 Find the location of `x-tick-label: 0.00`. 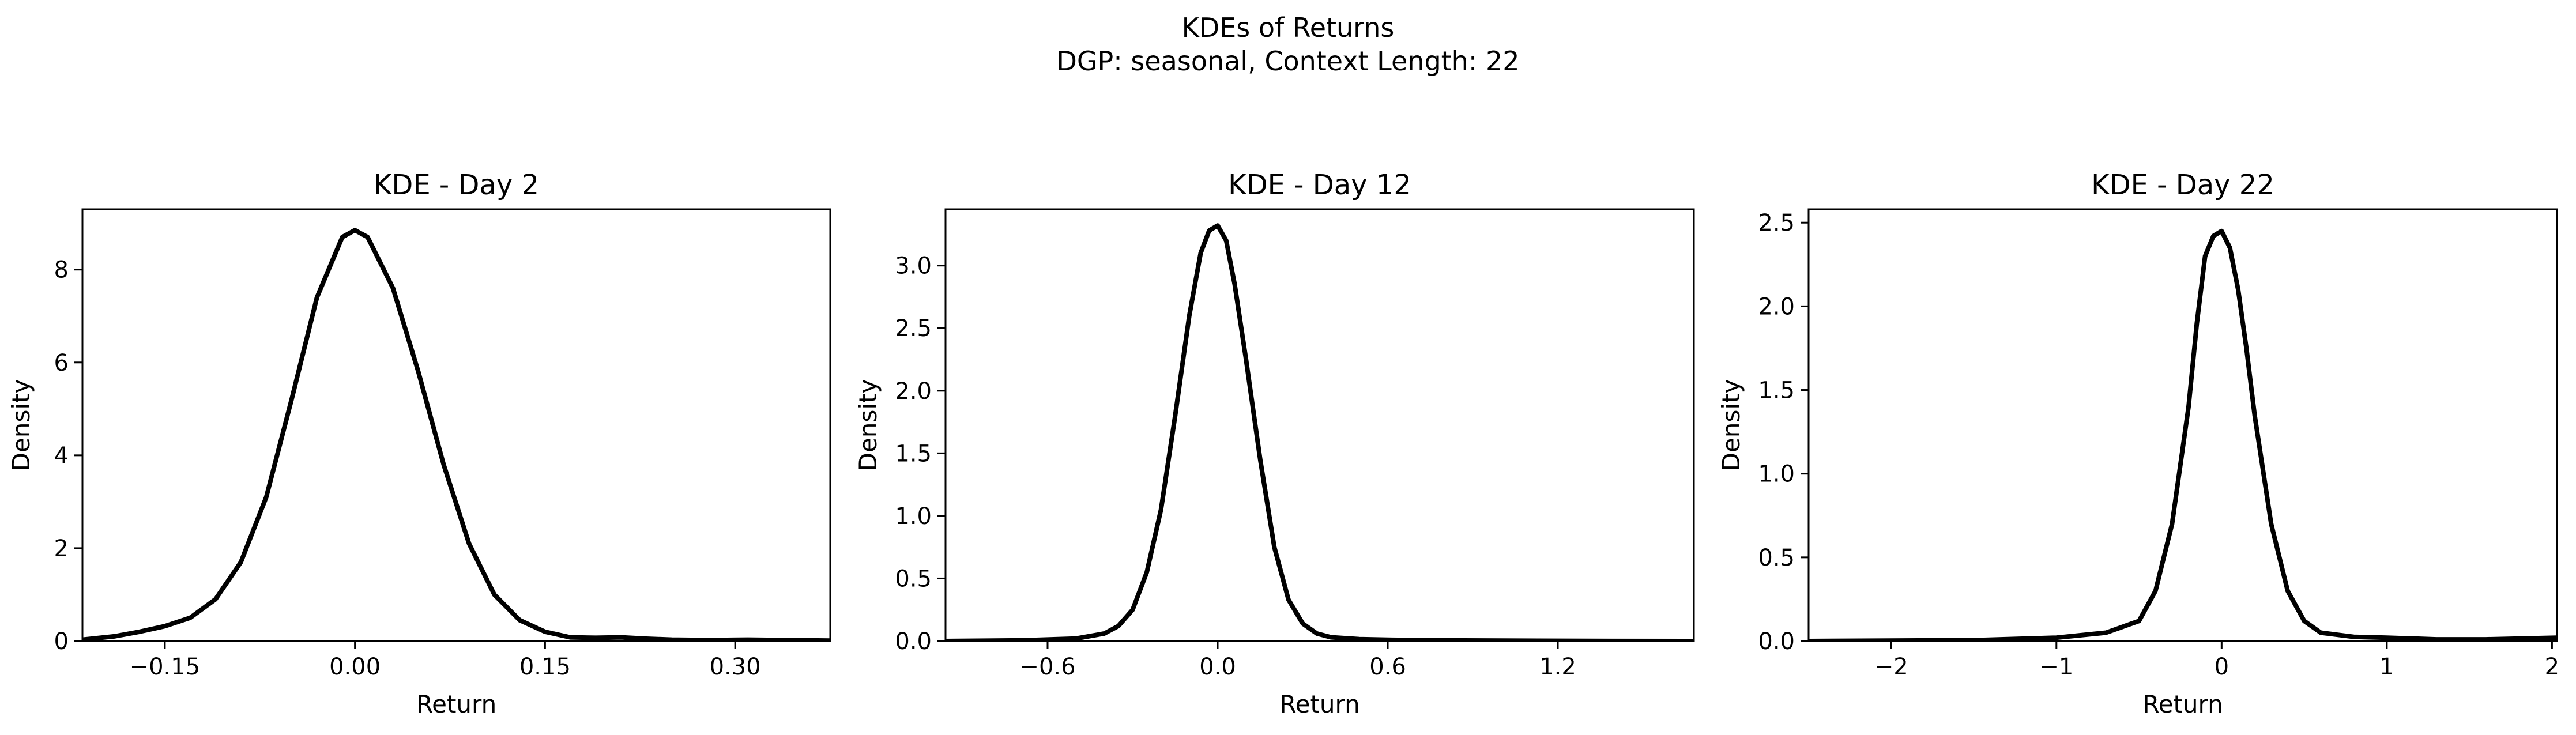

x-tick-label: 0.00 is located at coordinates (355, 667).